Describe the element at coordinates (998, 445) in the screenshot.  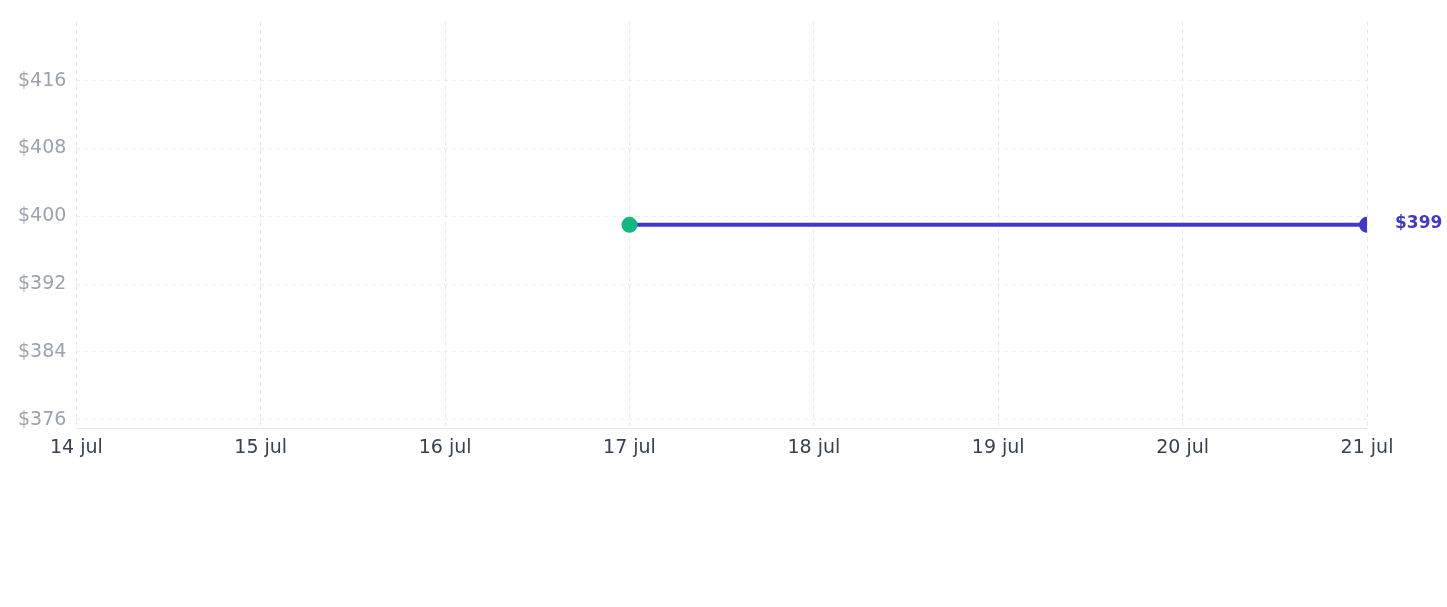
I see `x-tick-label: 19 jul` at that location.